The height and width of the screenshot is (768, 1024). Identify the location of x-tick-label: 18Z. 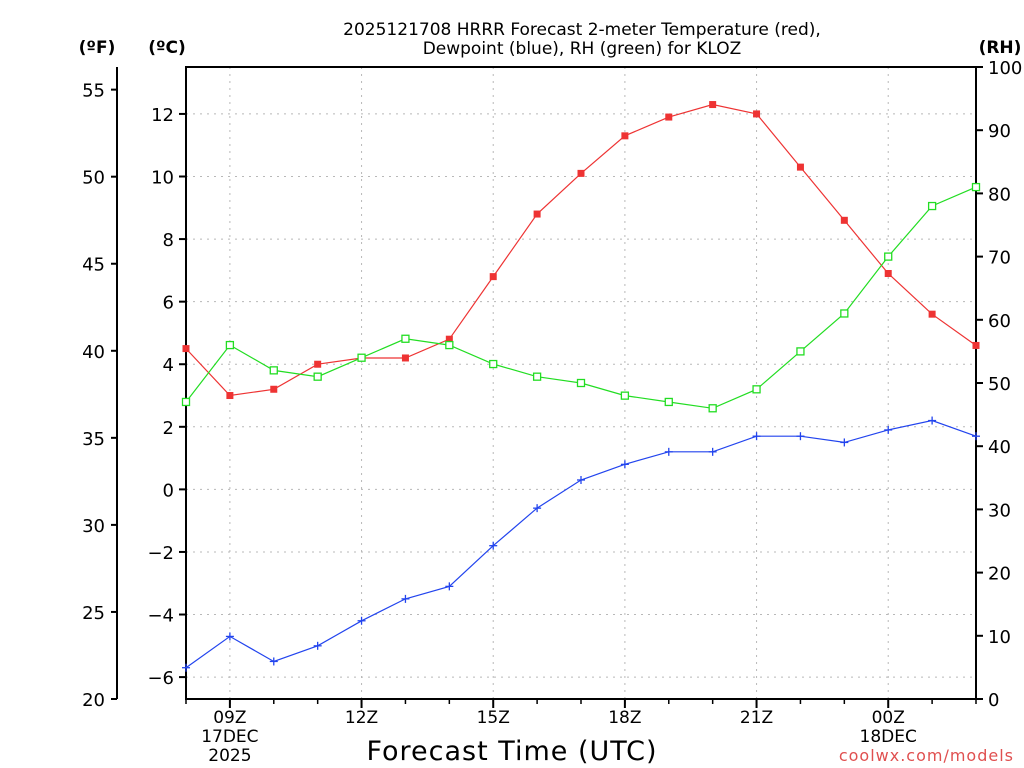
(624, 718).